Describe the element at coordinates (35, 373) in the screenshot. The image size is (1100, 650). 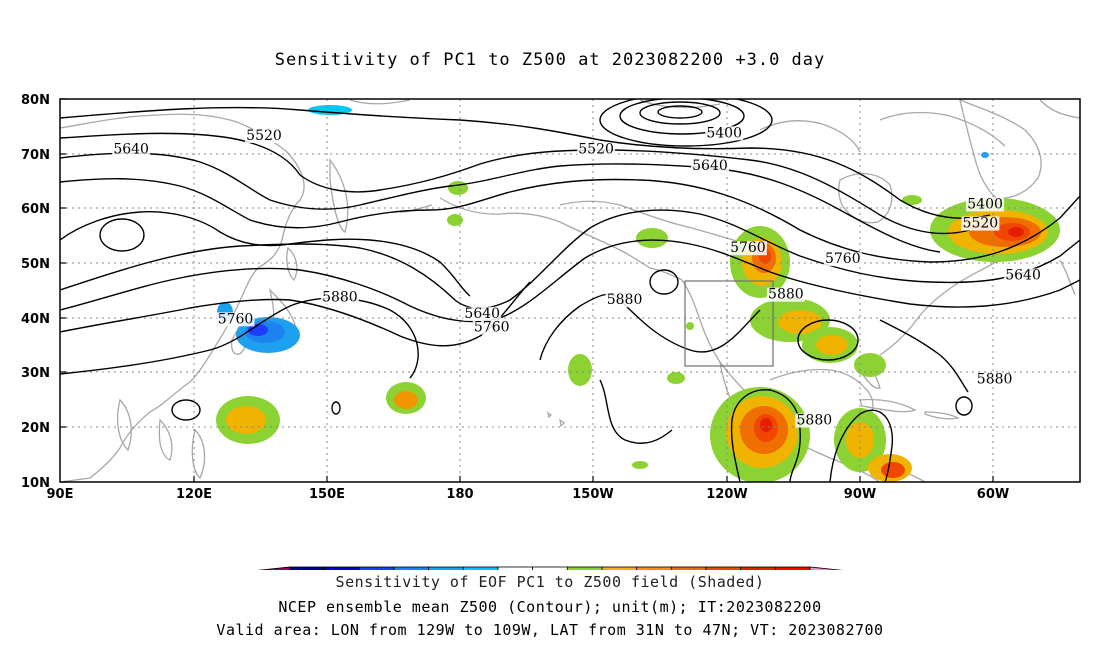
I see `lat-label: 30N` at that location.